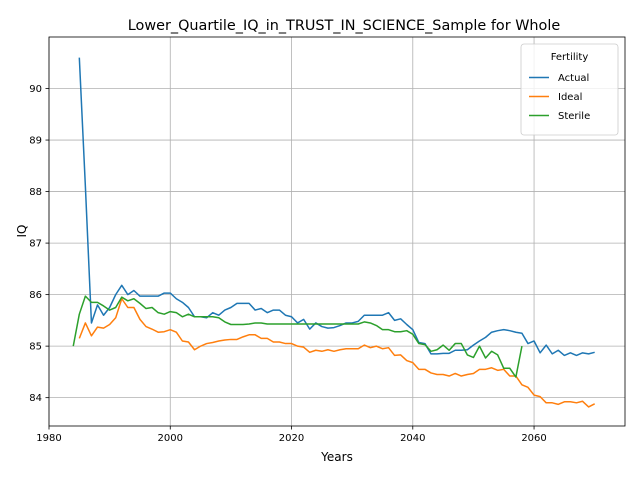 The height and width of the screenshot is (480, 640). What do you see at coordinates (336, 457) in the screenshot?
I see `x-axis-label: Years` at bounding box center [336, 457].